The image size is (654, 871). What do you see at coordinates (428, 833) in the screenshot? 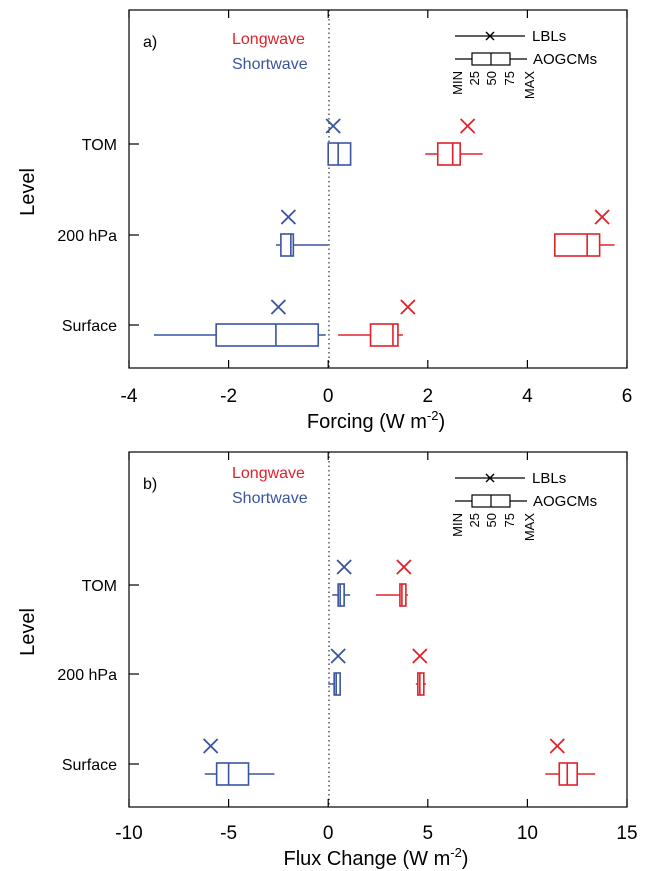
I see `x-tick-label-b-3: 5` at bounding box center [428, 833].